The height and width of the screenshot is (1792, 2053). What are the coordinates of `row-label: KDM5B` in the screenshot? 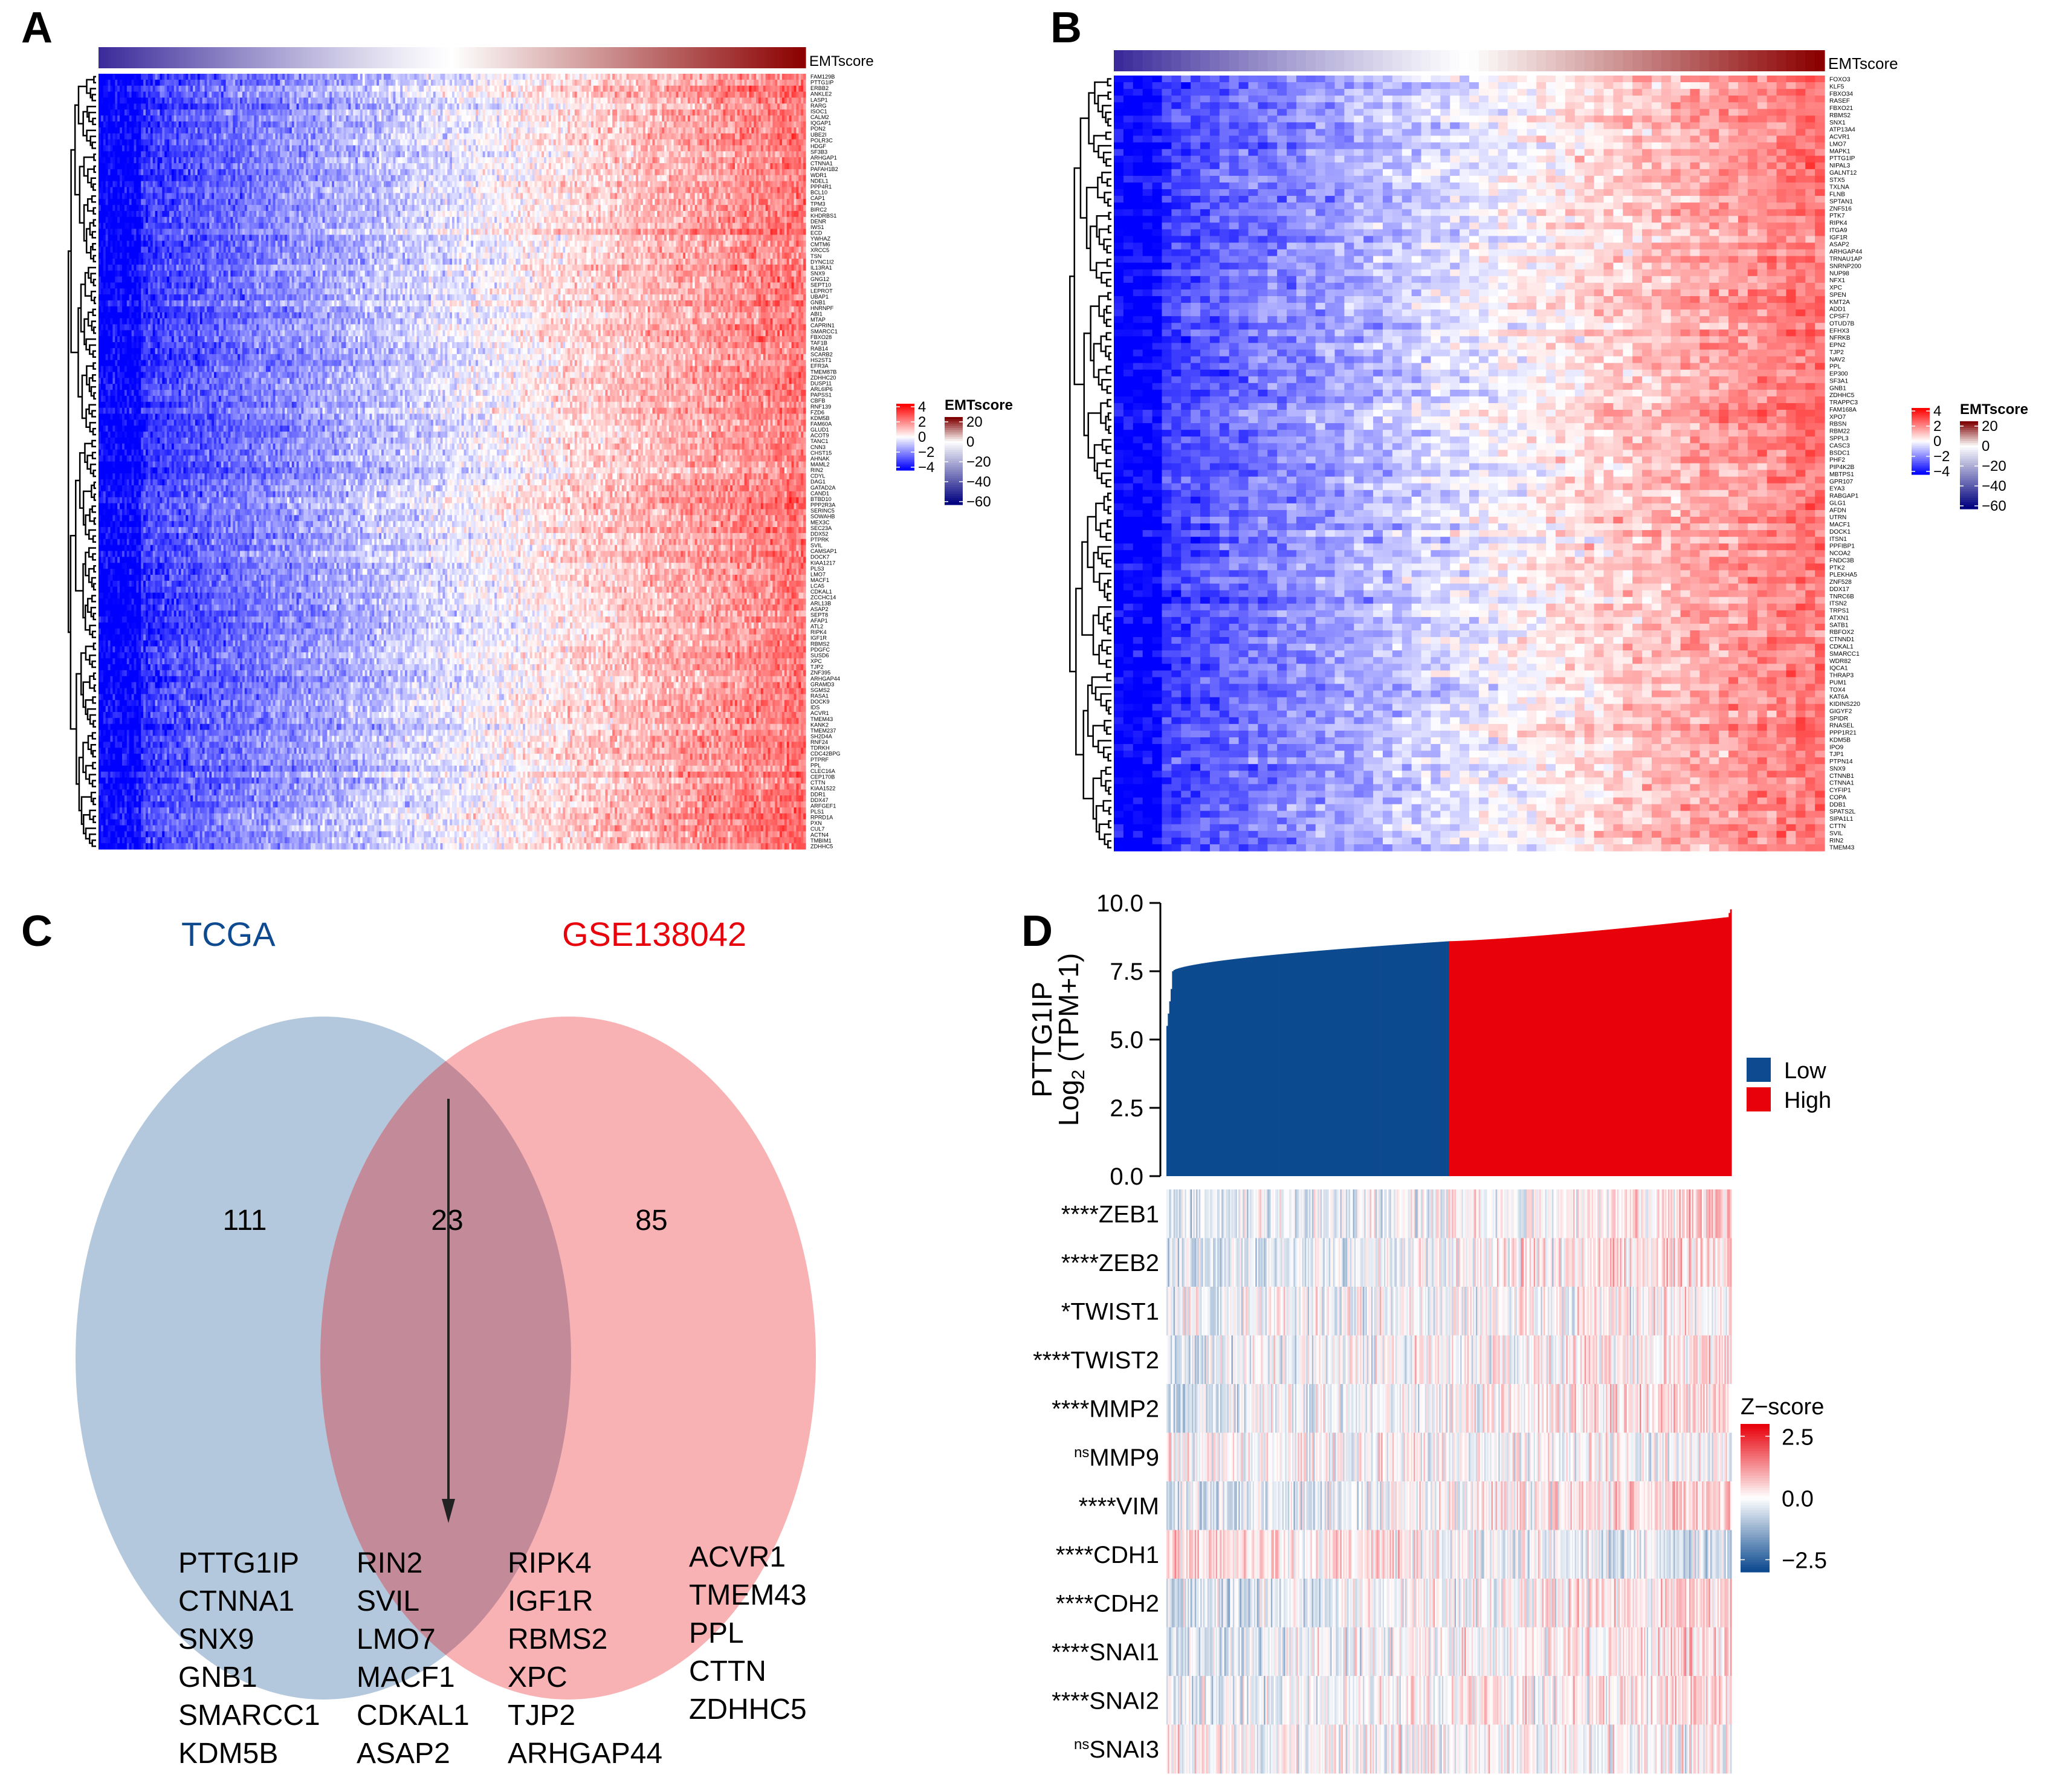 It's located at (1840, 740).